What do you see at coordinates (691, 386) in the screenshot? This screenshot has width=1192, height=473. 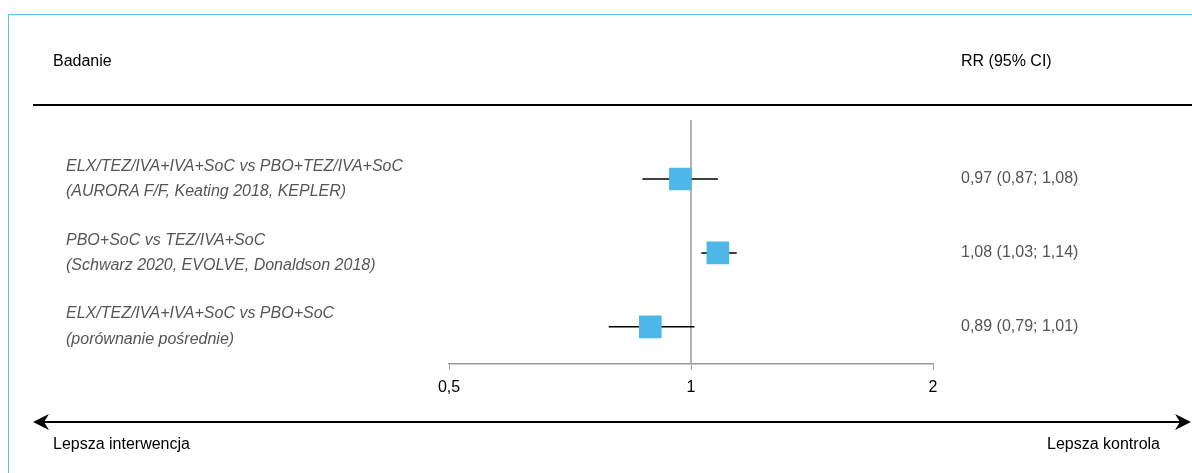 I see `x-tick-label: 1` at bounding box center [691, 386].